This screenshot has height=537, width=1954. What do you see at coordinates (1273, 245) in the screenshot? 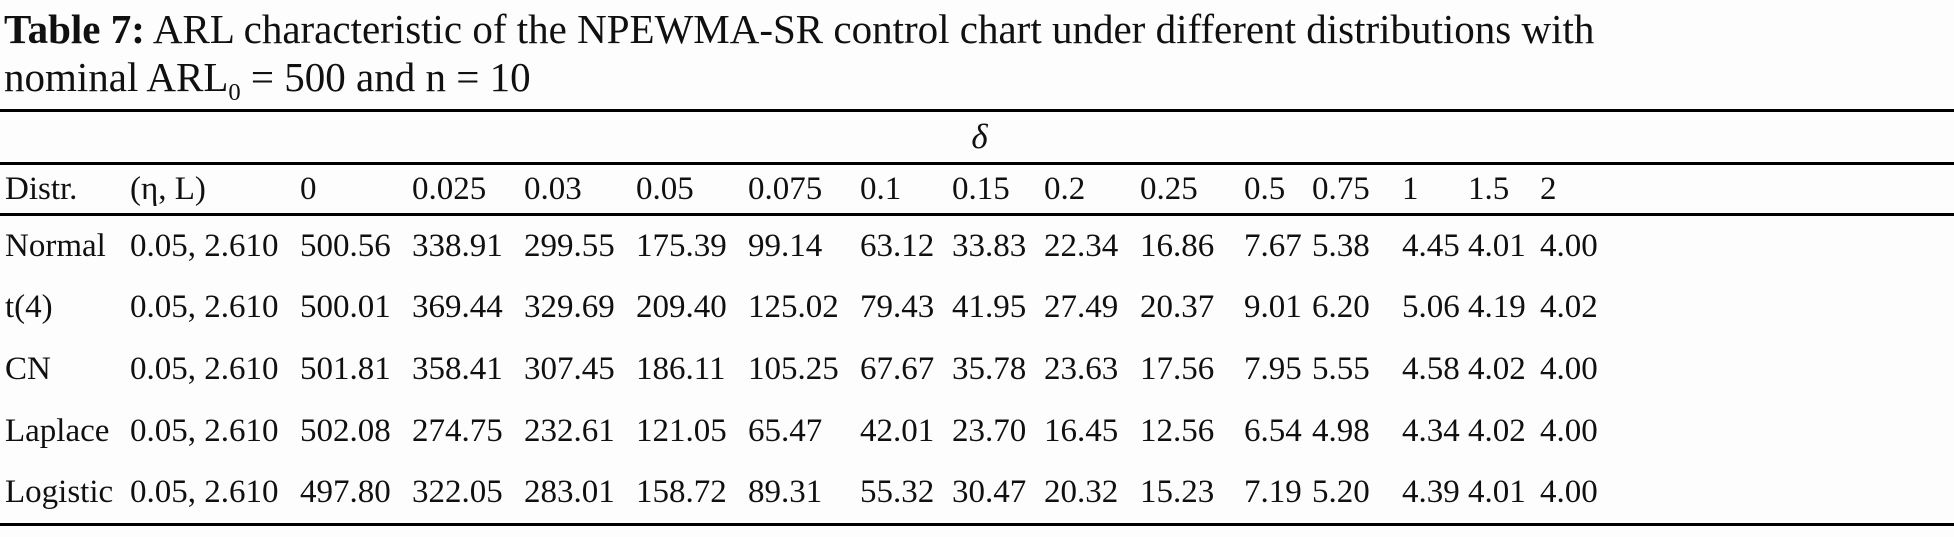
I see `arl-value-cell: 7.67` at bounding box center [1273, 245].